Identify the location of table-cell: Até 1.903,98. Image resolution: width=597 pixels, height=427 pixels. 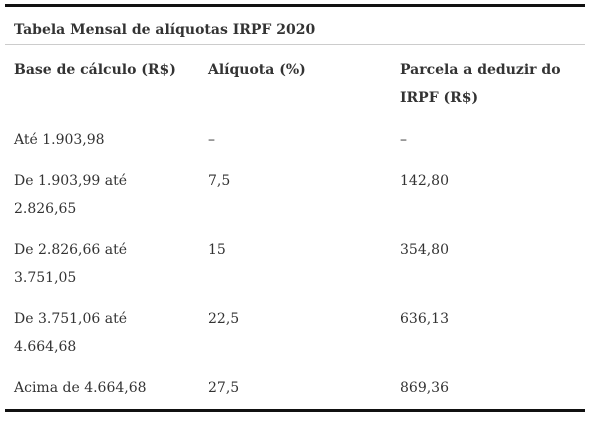
(59, 140).